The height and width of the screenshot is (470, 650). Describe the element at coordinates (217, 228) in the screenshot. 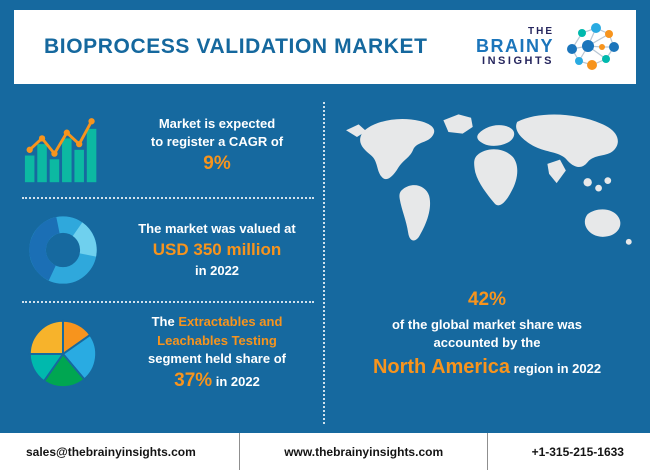

I see `stat-valuation-line1: The market was valued at` at that location.